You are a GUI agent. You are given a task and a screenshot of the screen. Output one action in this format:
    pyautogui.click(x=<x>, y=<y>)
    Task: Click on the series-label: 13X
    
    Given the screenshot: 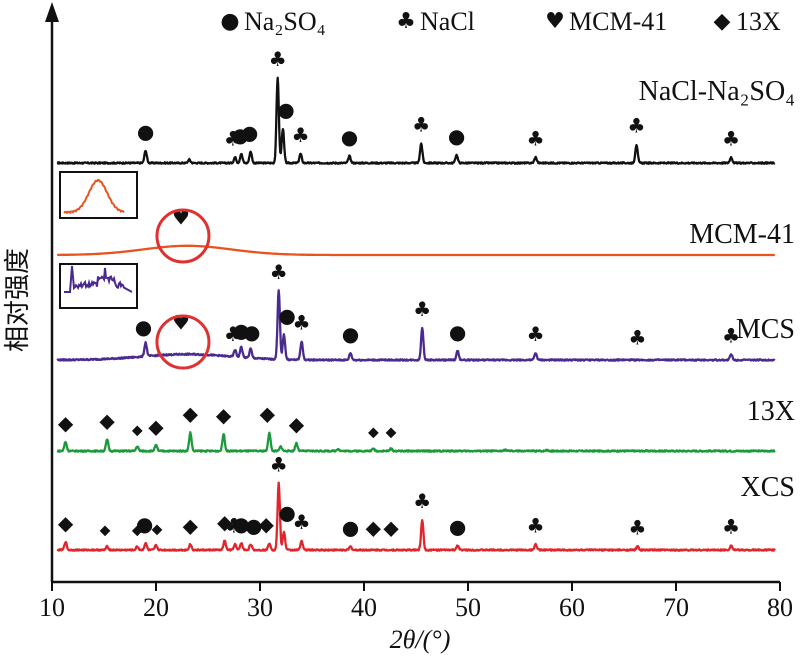 What is the action you would take?
    pyautogui.click(x=771, y=411)
    